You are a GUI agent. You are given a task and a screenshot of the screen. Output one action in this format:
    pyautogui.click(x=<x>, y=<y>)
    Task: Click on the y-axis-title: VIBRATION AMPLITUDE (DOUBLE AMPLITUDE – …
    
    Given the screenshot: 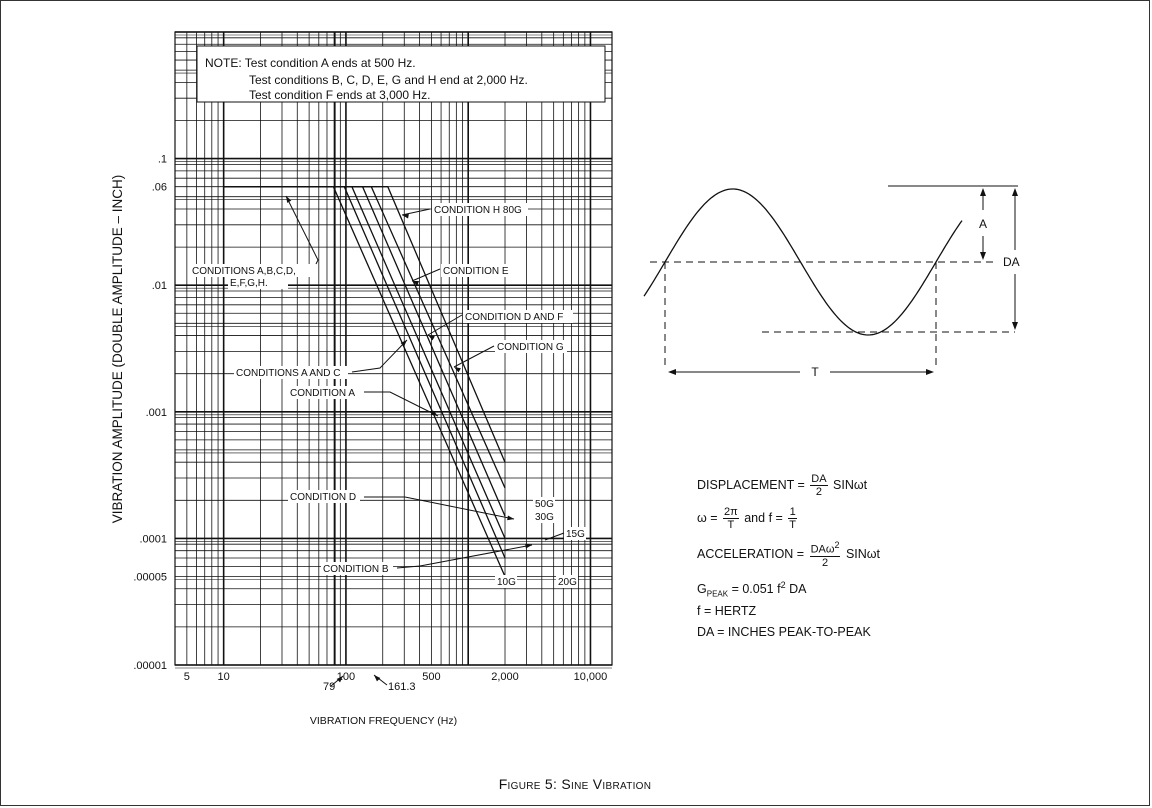 What is the action you would take?
    pyautogui.click(x=117, y=349)
    